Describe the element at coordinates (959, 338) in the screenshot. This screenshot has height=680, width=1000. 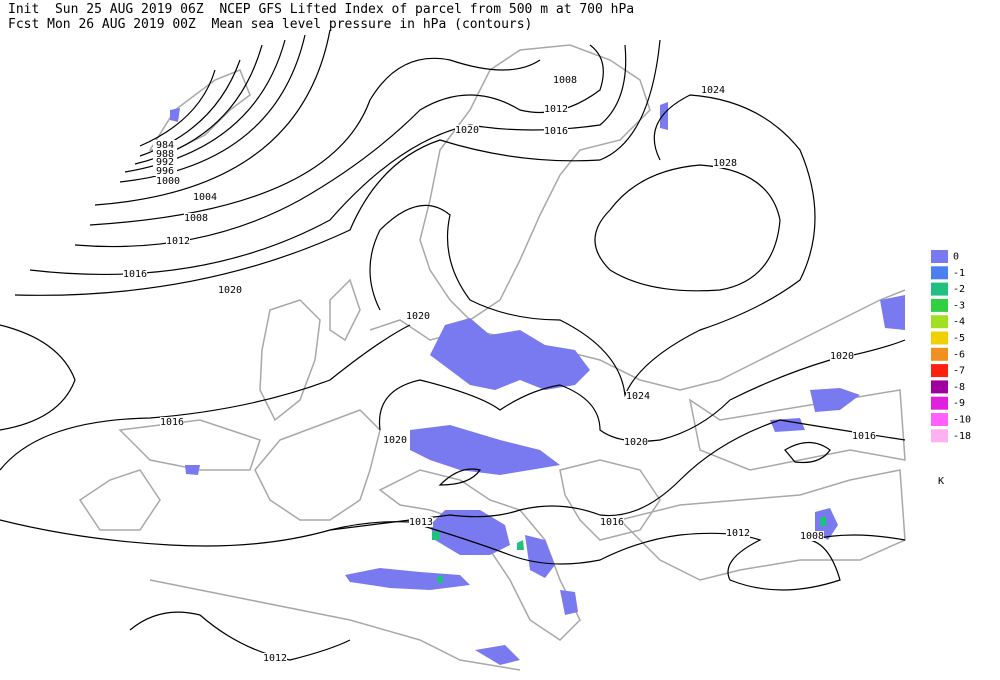
I see `legend-label: -5` at that location.